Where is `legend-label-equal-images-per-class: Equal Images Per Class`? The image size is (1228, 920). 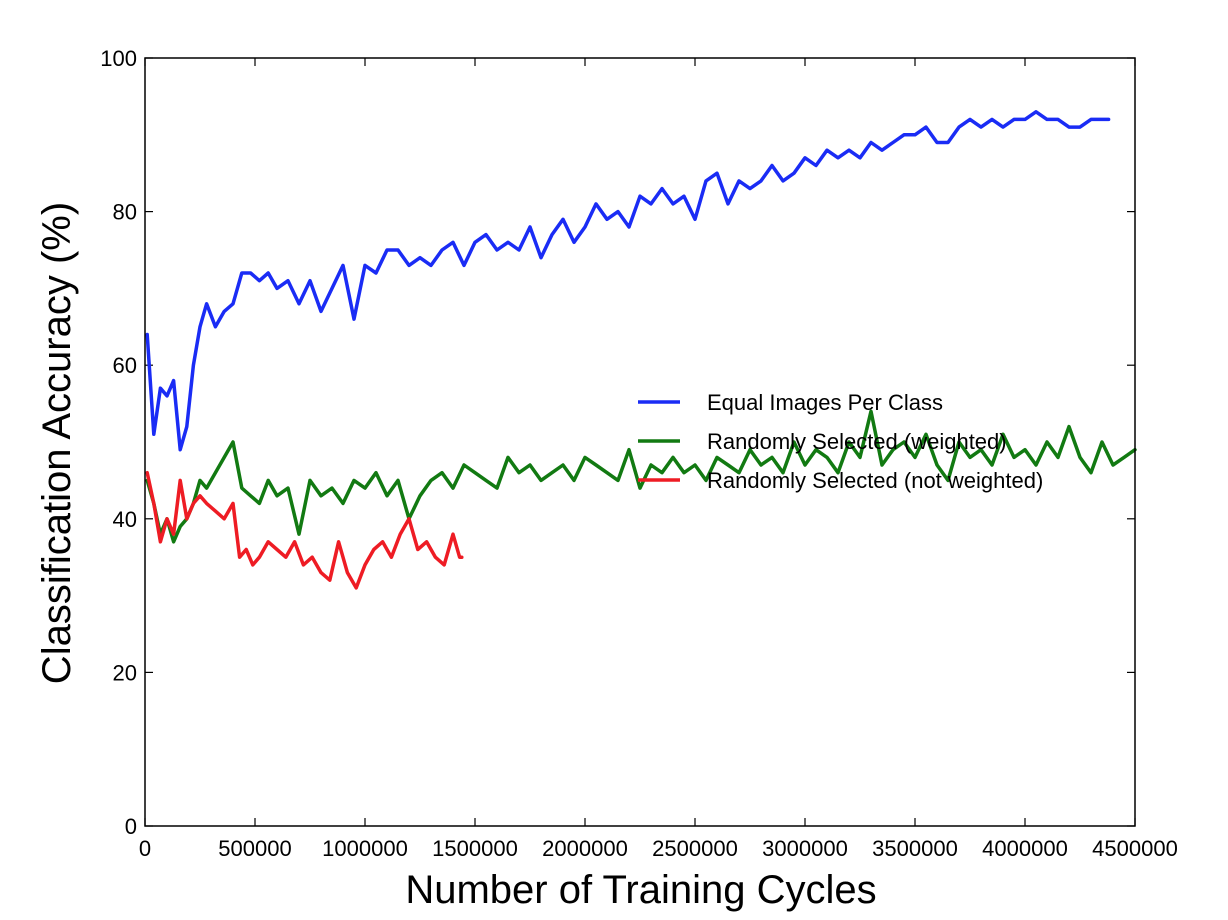 legend-label-equal-images-per-class: Equal Images Per Class is located at coordinates (825, 402).